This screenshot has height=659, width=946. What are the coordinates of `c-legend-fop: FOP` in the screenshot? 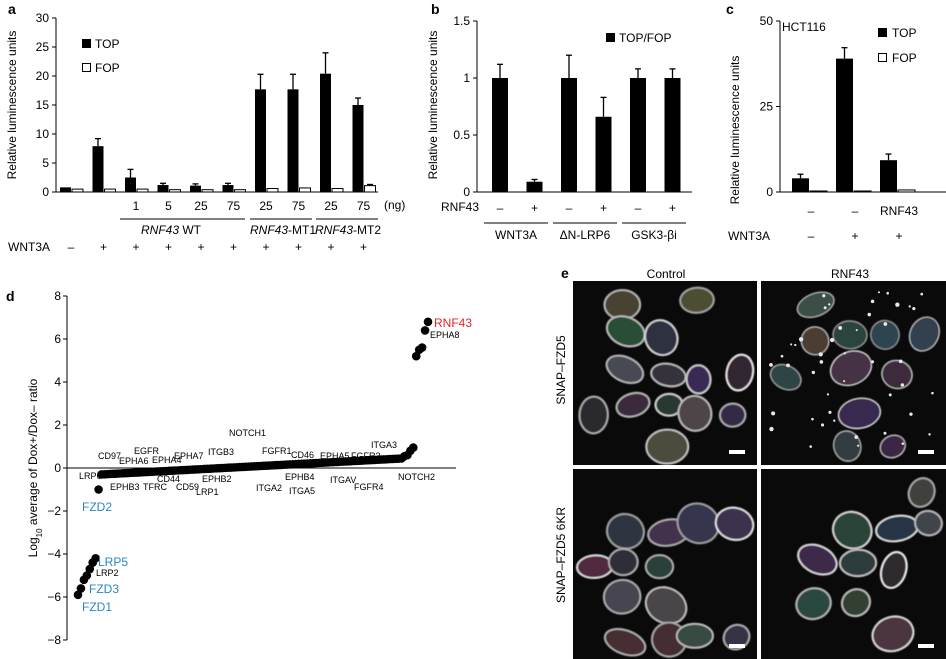 It's located at (904, 58).